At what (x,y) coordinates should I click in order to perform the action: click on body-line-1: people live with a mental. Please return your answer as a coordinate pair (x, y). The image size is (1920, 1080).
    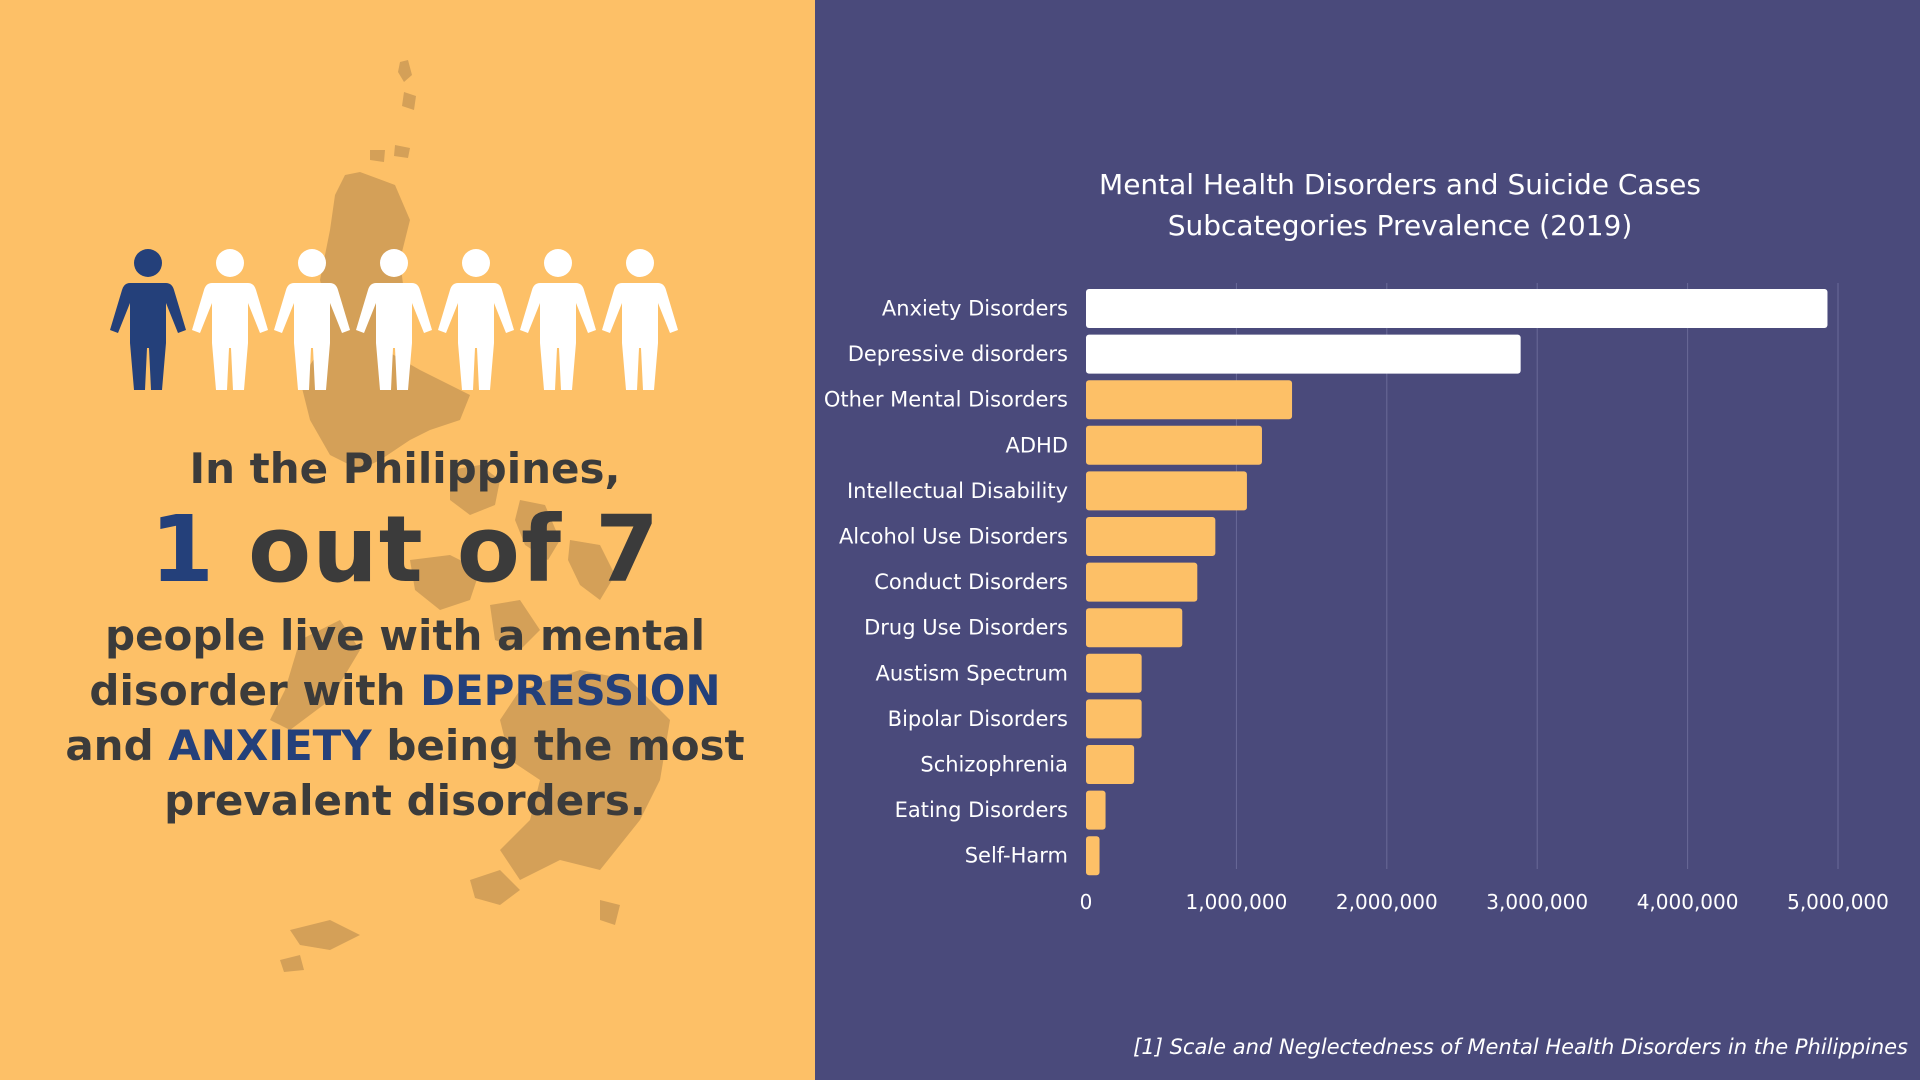
    Looking at the image, I should click on (405, 635).